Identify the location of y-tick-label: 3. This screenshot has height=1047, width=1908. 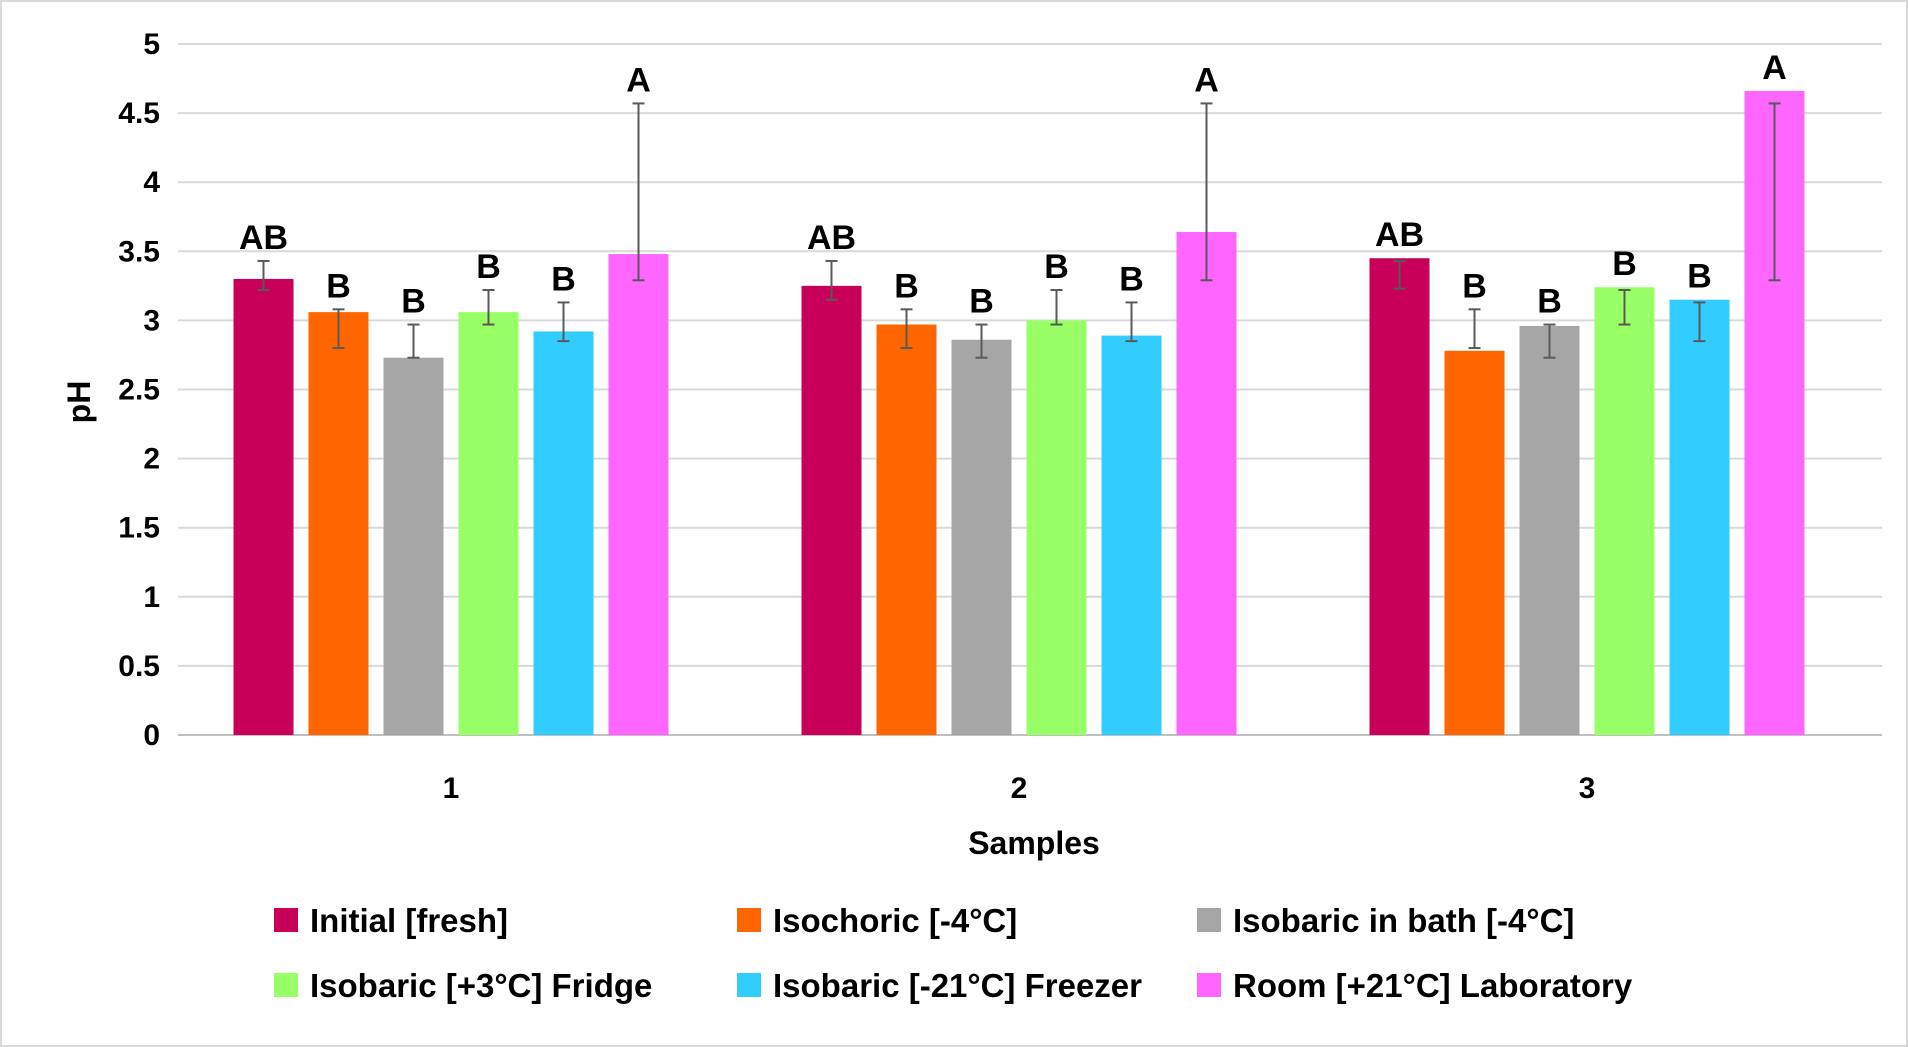
(151, 320).